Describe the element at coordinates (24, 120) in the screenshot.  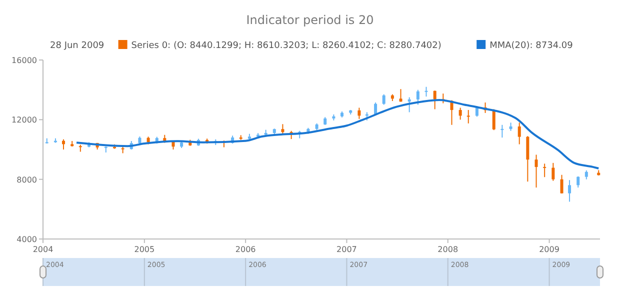
I see `y-tick-label: 12000` at that location.